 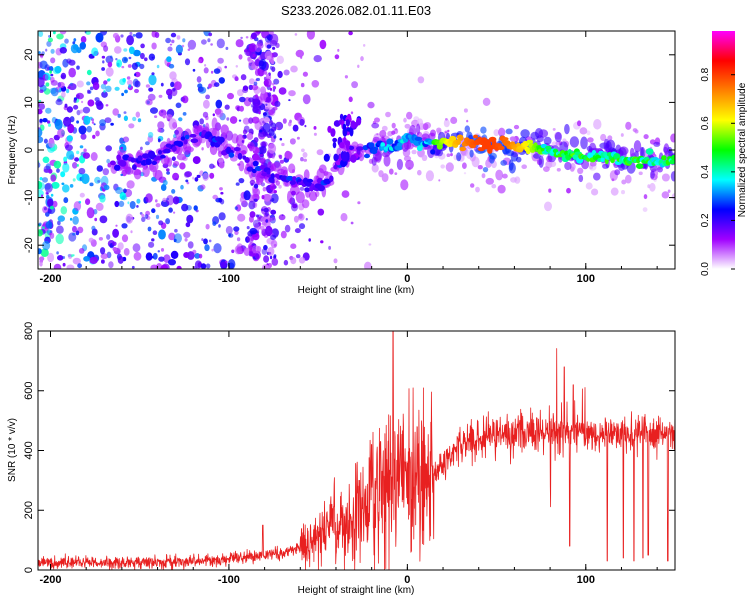 I want to click on snr-xlabel: Height of straight line (km), so click(x=356, y=590).